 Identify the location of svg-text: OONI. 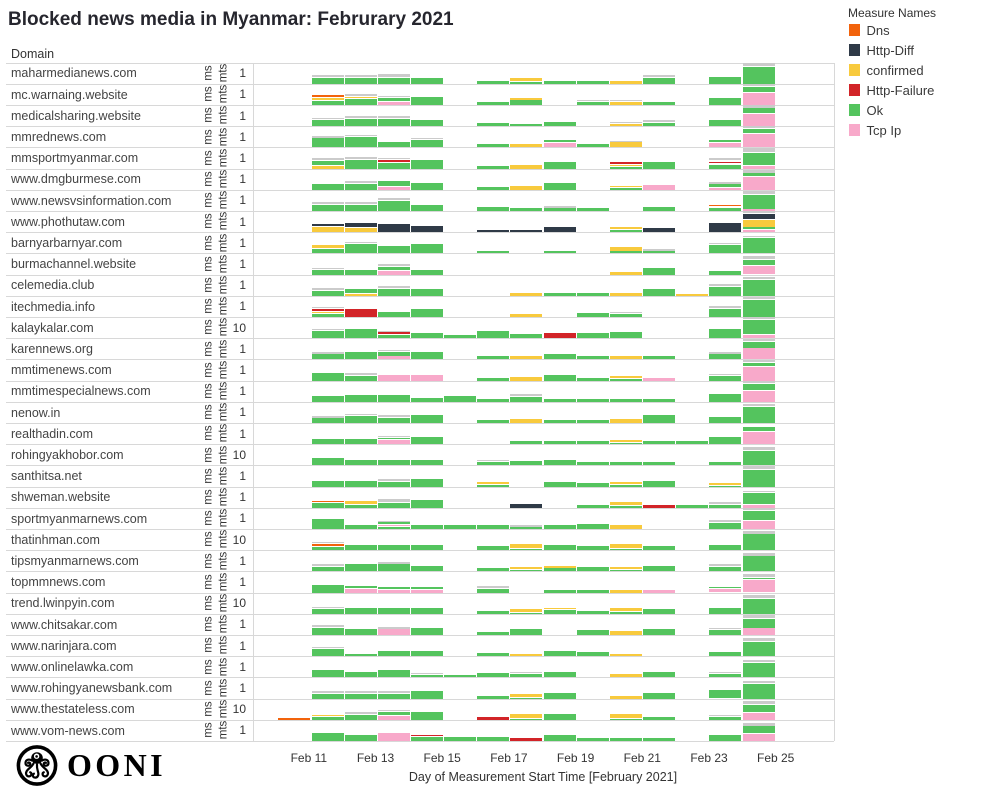
(116, 765).